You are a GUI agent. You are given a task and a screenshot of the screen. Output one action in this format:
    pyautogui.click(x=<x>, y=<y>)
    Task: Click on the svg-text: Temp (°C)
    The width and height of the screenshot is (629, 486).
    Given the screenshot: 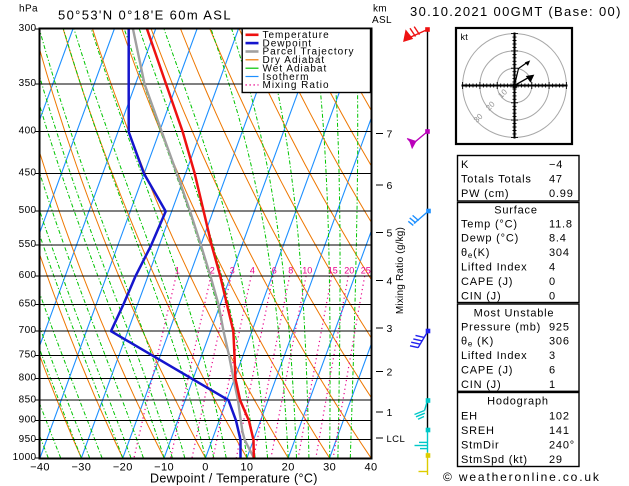 What is the action you would take?
    pyautogui.click(x=489, y=224)
    